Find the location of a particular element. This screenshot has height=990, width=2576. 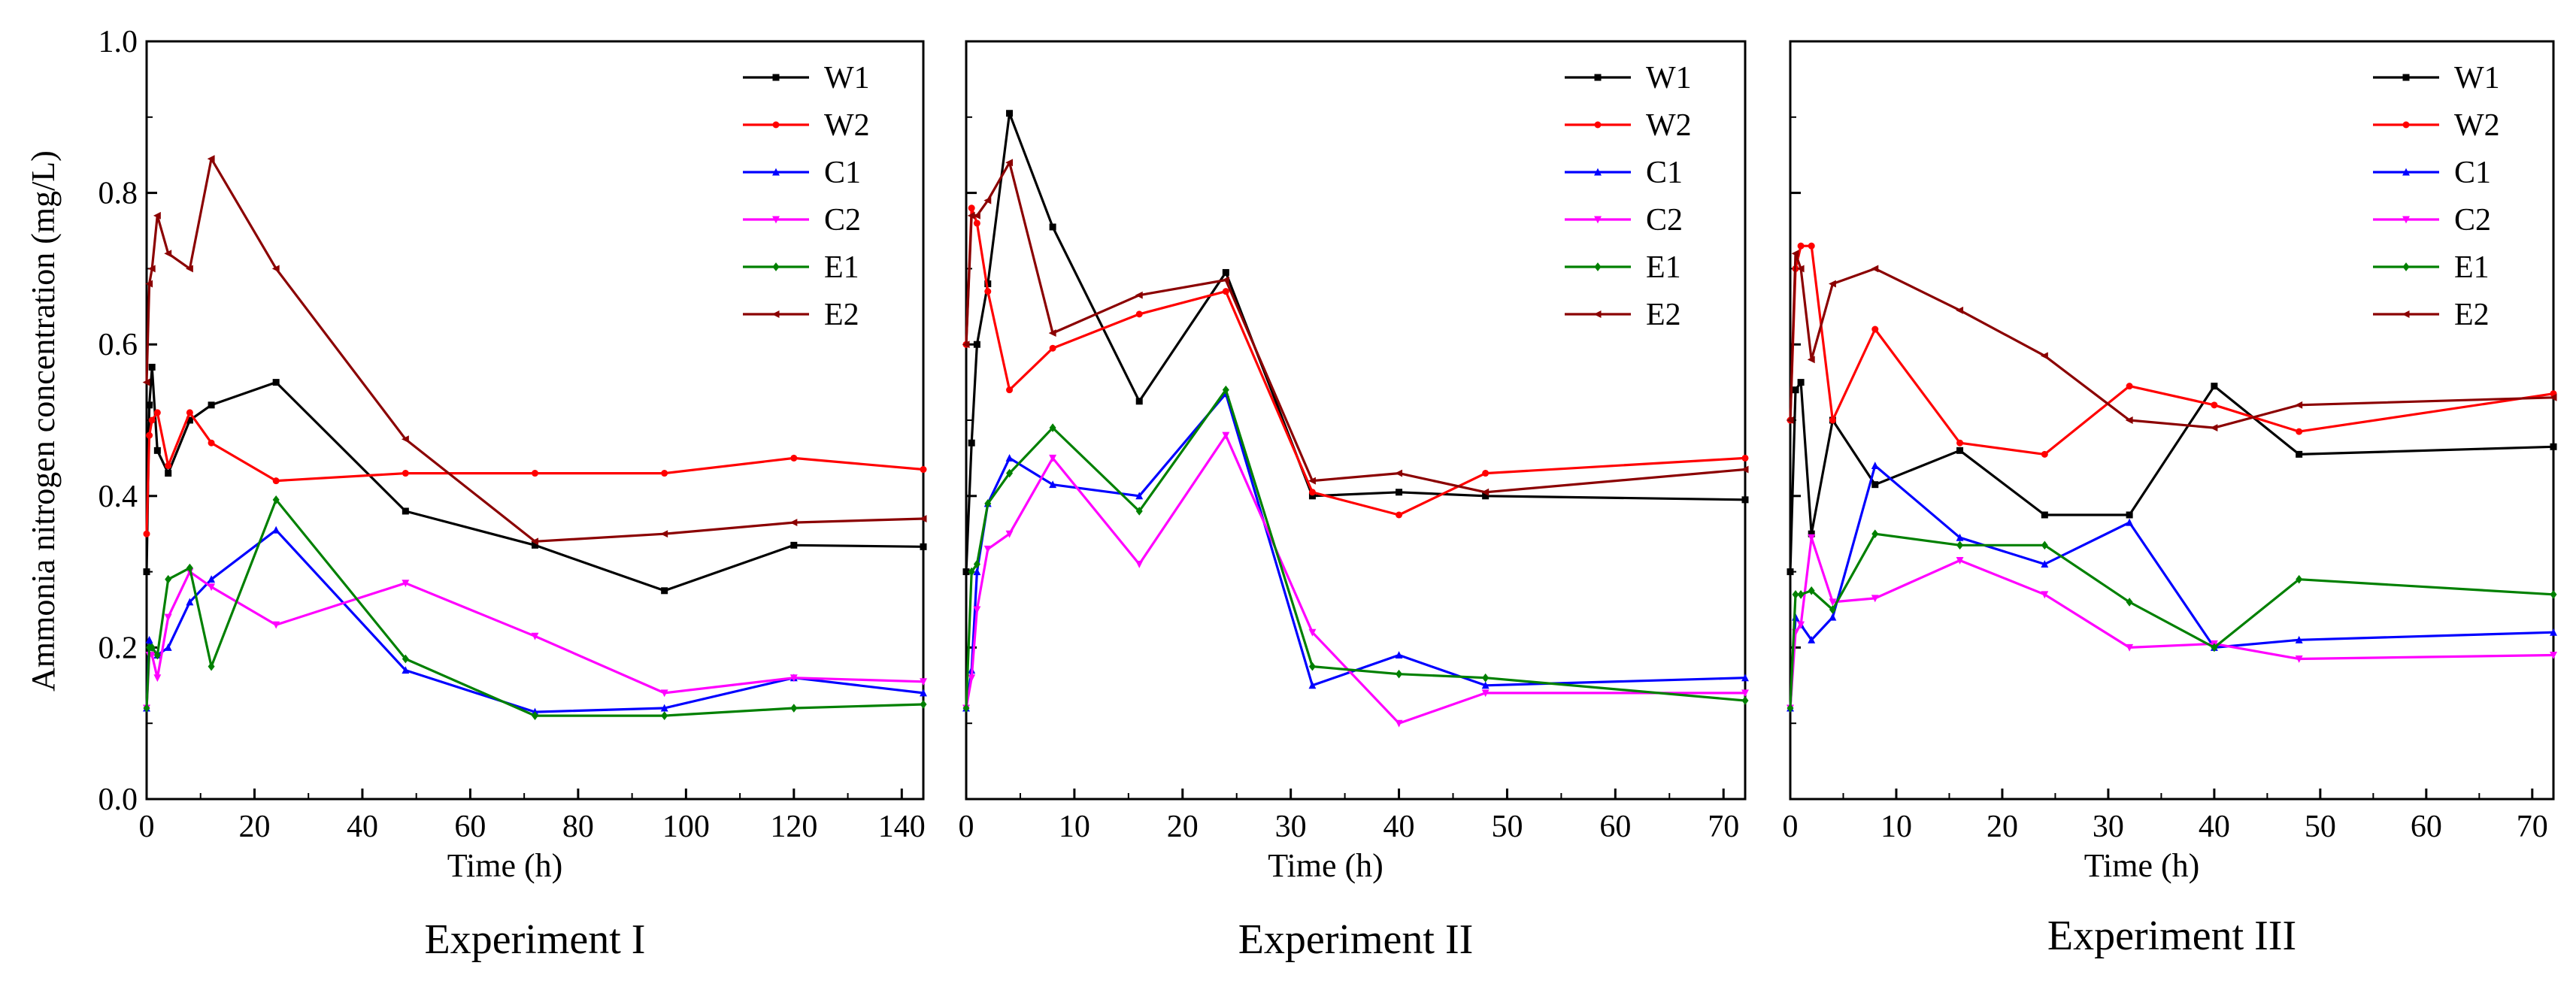

y-tick-label: 0.0 is located at coordinates (118, 800).